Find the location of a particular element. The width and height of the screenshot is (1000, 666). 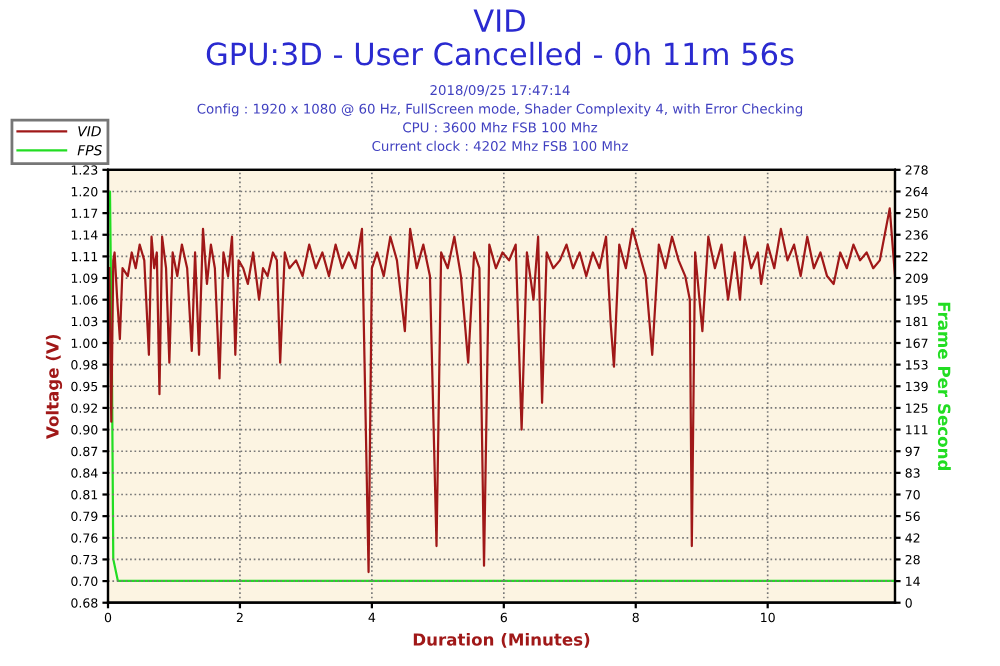

y2-axis-title: Frame Per Second is located at coordinates (944, 386).